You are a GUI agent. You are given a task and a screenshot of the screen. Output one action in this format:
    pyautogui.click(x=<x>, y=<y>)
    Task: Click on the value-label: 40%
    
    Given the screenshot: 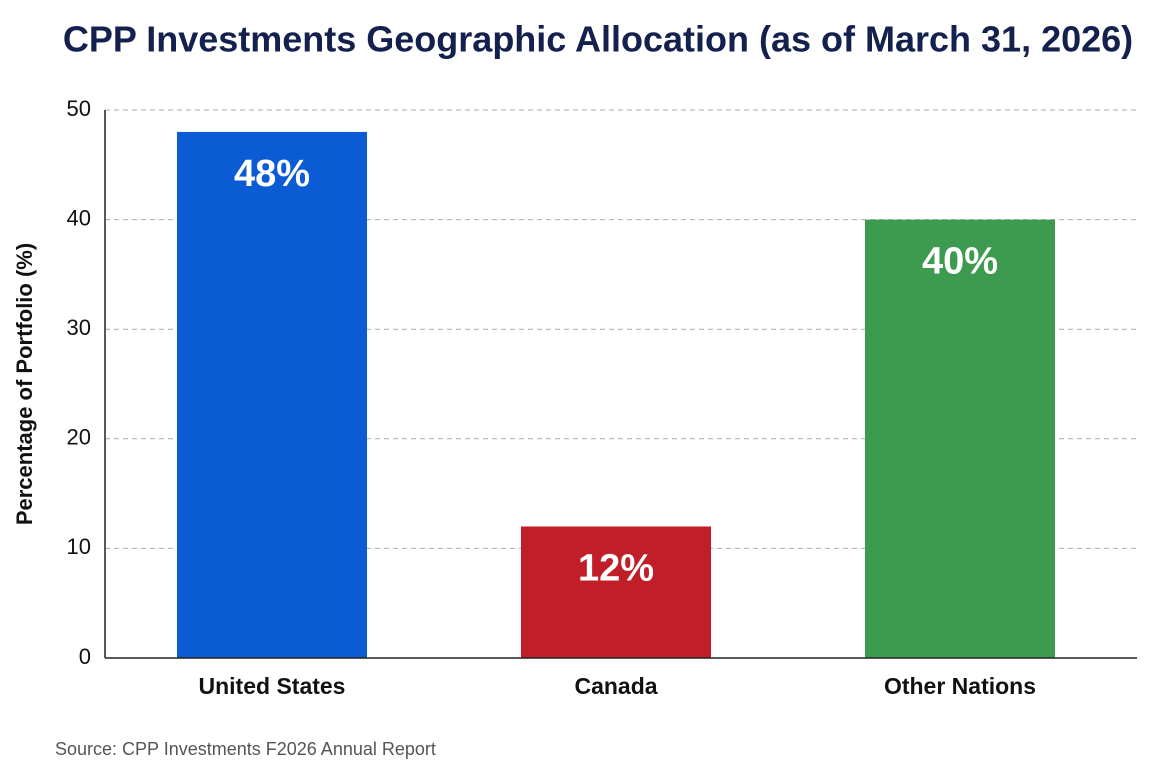 What is the action you would take?
    pyautogui.click(x=960, y=262)
    